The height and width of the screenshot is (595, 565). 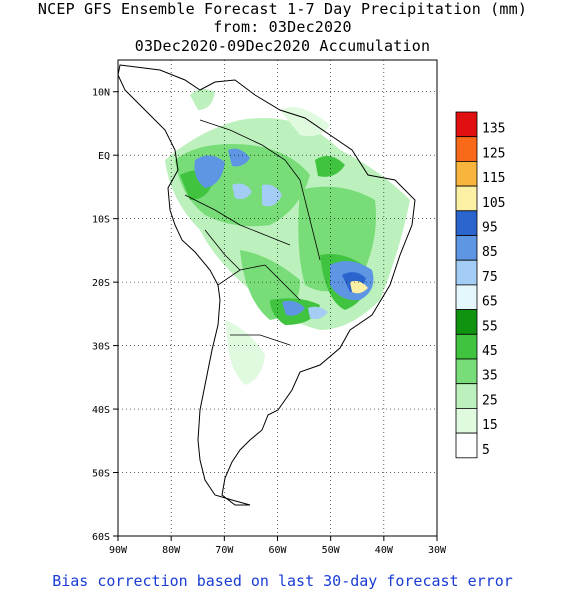 What do you see at coordinates (101, 347) in the screenshot?
I see `latitude-label: 30S` at bounding box center [101, 347].